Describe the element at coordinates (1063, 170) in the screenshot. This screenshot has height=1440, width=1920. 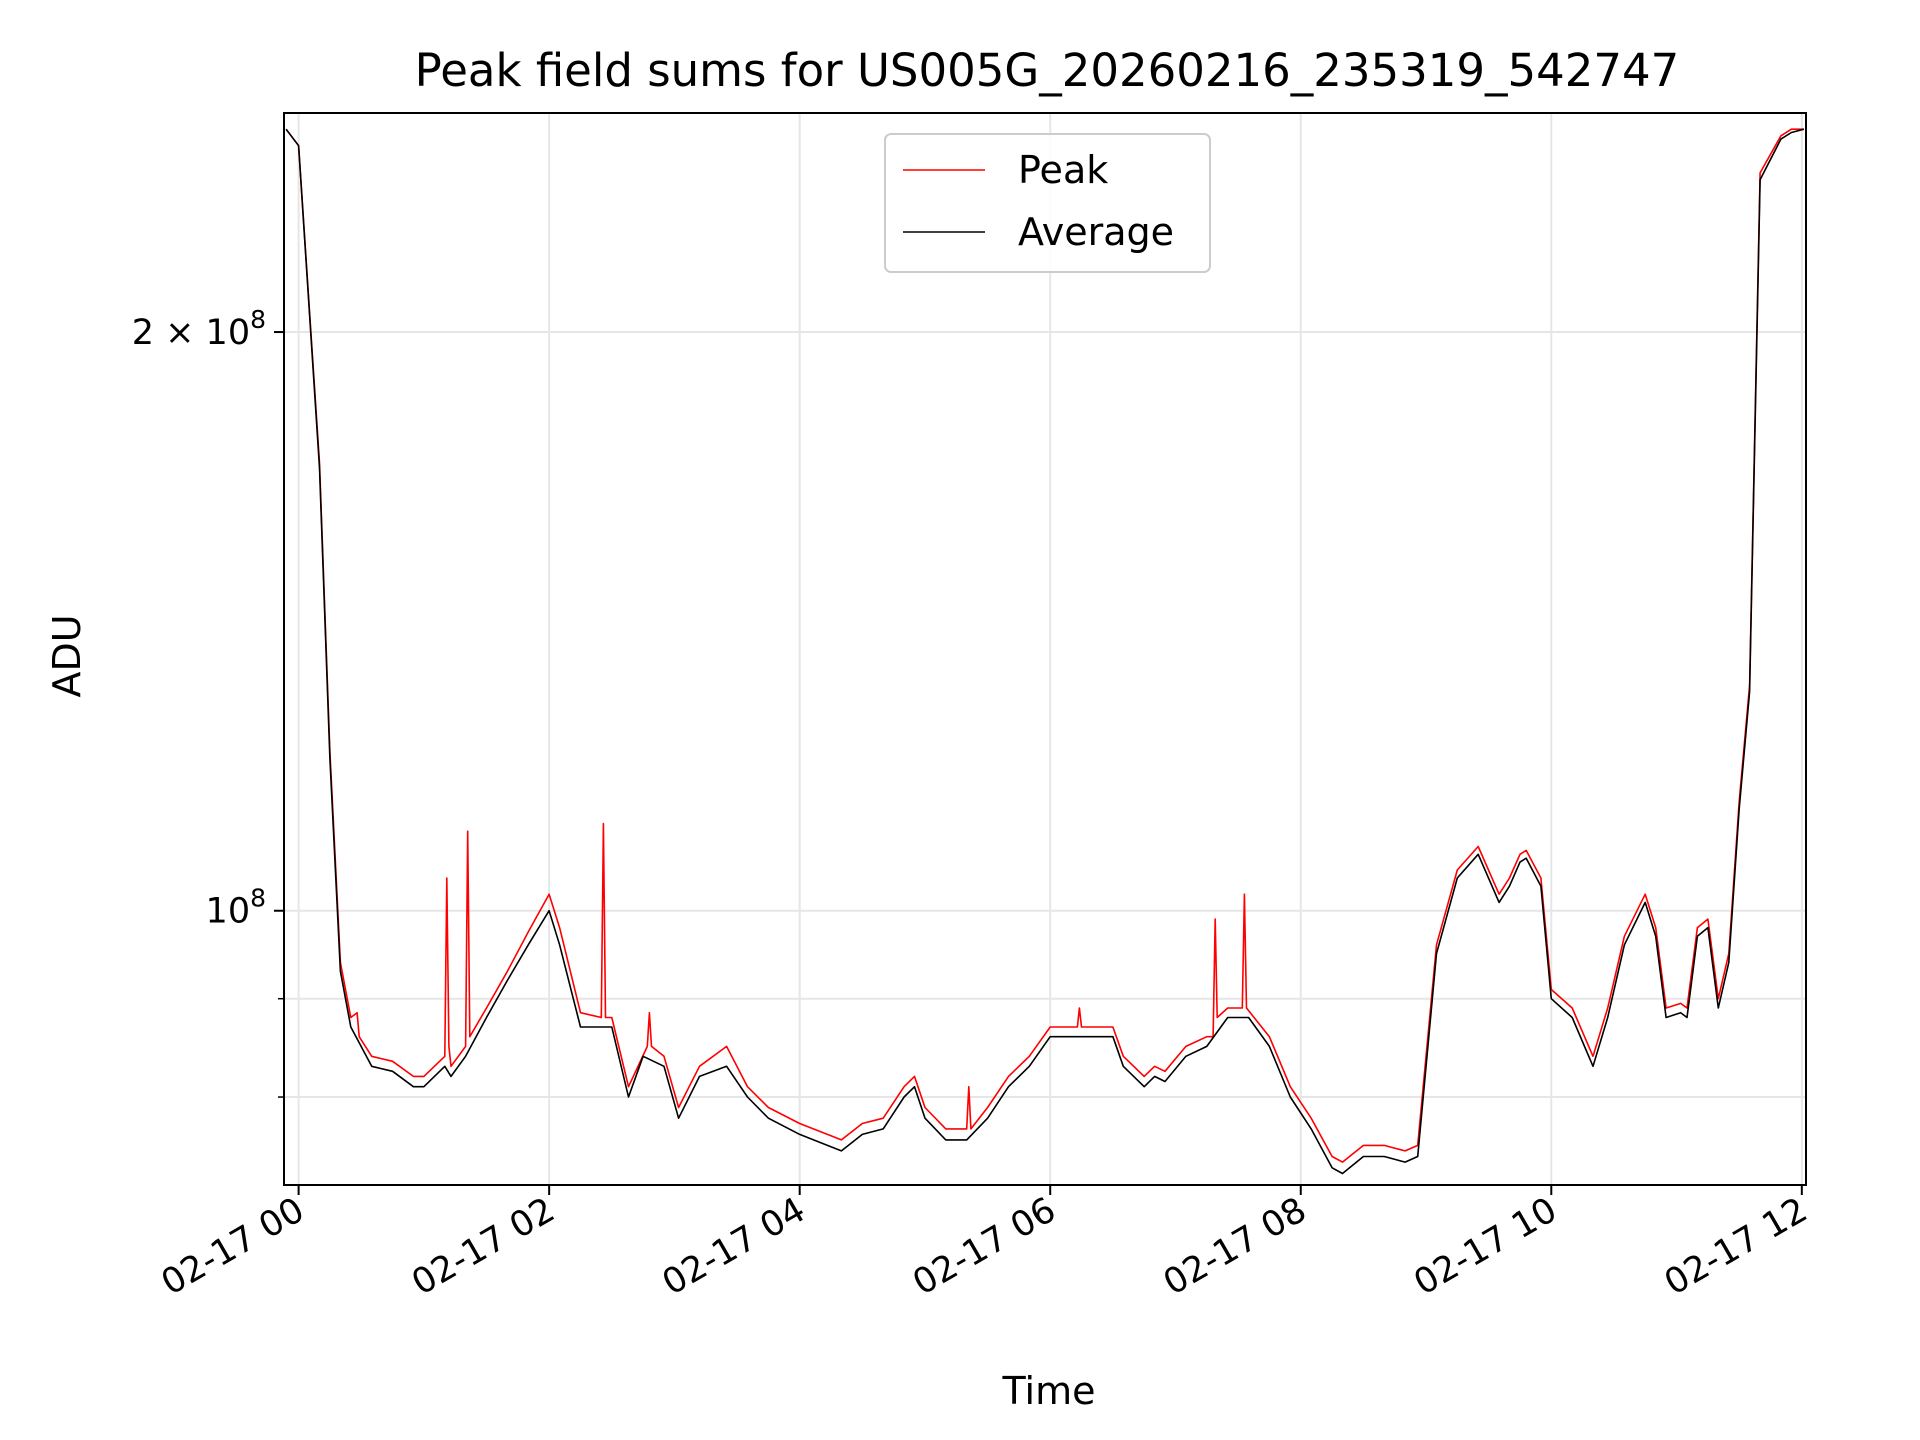
I see `legend-label-peak: Peak` at that location.